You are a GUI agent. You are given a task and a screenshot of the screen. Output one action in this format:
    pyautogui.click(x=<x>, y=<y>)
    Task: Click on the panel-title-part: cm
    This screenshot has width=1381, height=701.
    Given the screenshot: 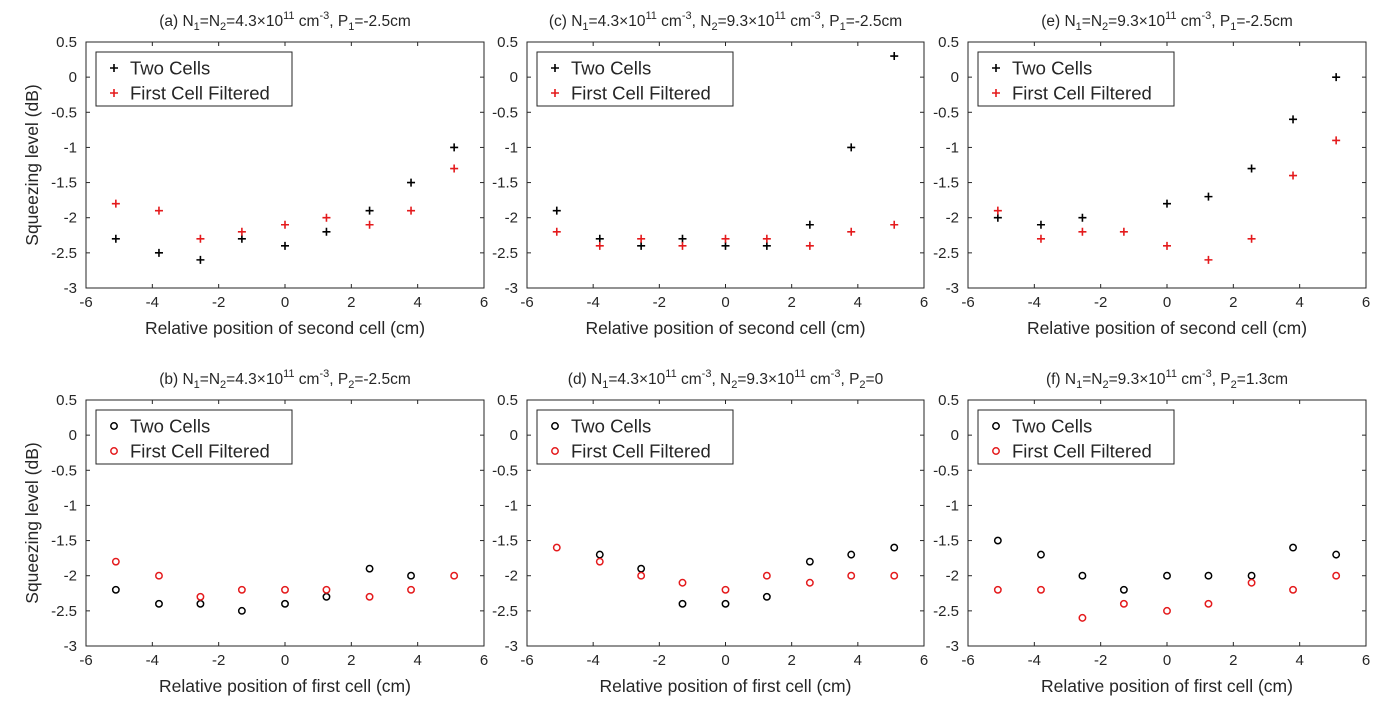 What is the action you would take?
    pyautogui.click(x=1189, y=21)
    